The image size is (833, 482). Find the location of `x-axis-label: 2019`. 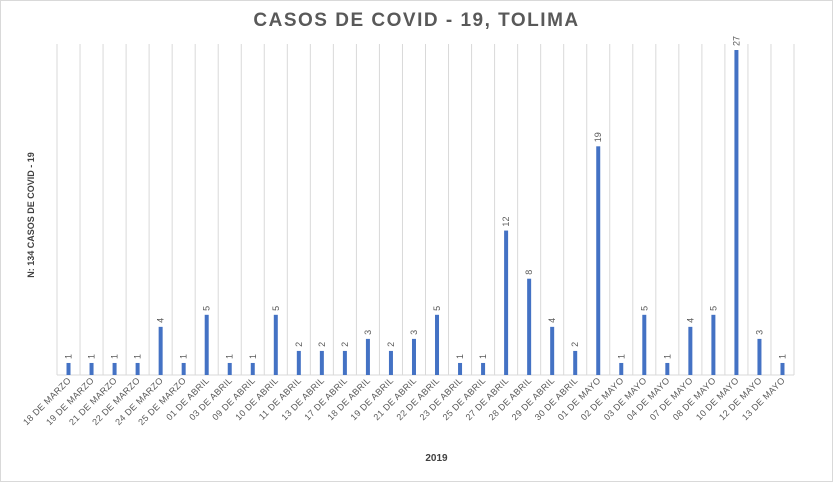

x-axis-label: 2019 is located at coordinates (436, 458).